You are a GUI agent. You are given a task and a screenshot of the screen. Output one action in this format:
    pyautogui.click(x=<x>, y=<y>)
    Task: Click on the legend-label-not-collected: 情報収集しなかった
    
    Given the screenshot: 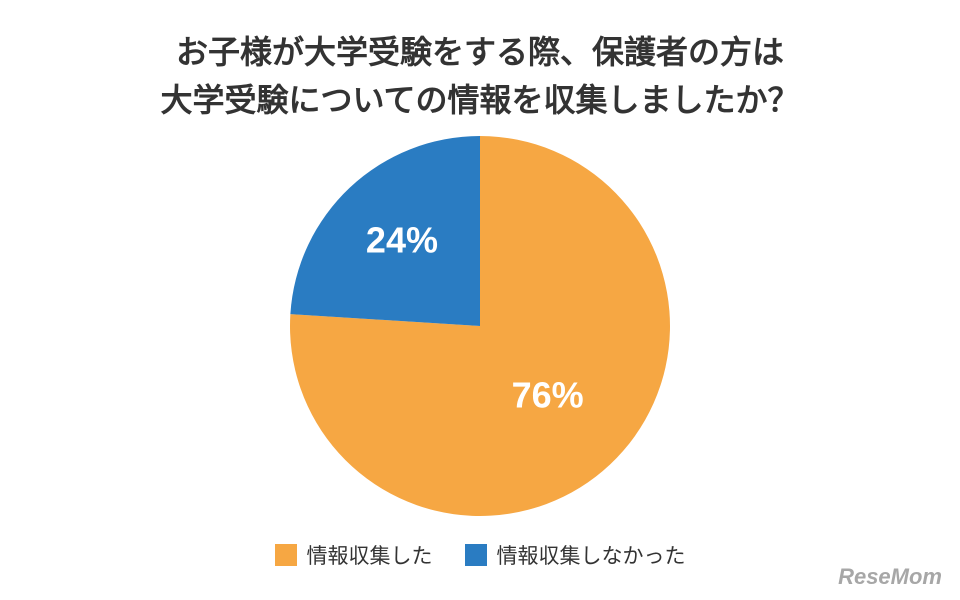 What is the action you would take?
    pyautogui.click(x=591, y=556)
    